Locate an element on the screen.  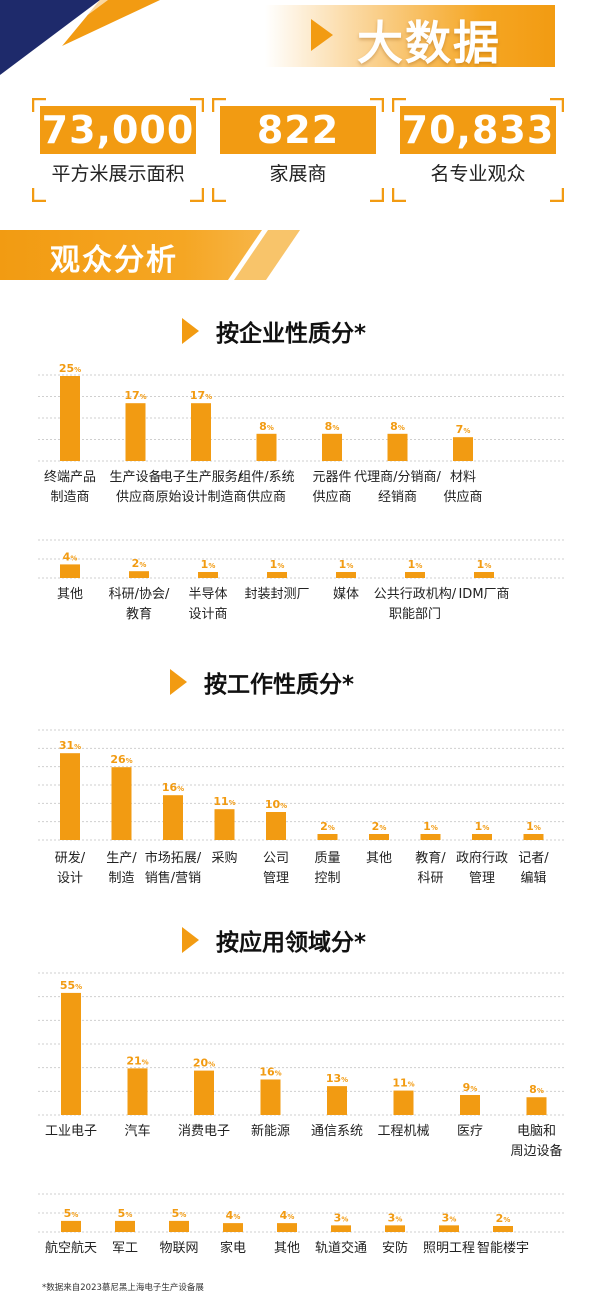
category-label: 生产设备 is located at coordinates (135, 477).